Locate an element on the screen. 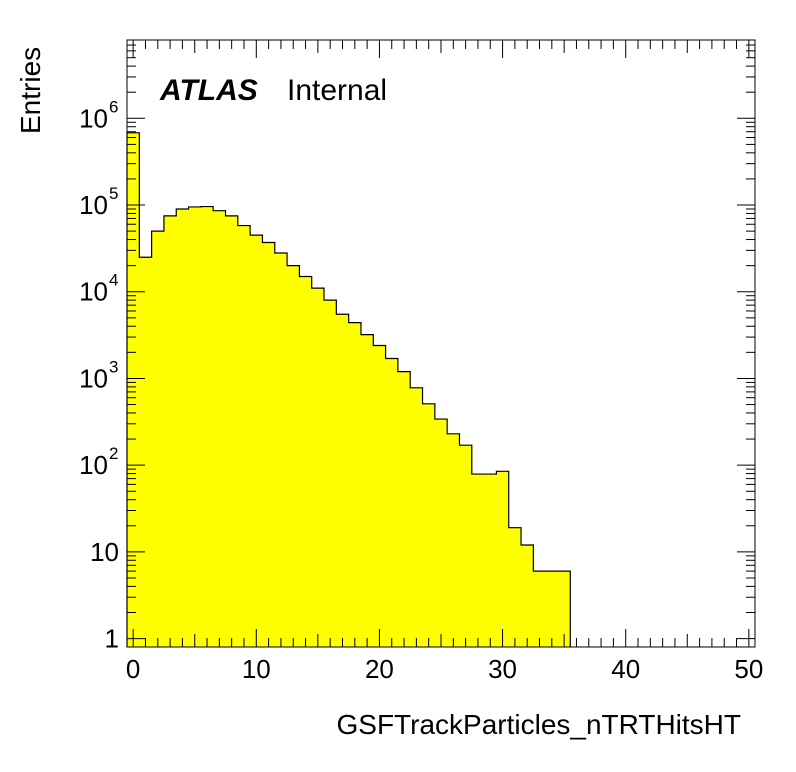 The width and height of the screenshot is (796, 772). y-tick-exponent: 6 is located at coordinates (113, 106).